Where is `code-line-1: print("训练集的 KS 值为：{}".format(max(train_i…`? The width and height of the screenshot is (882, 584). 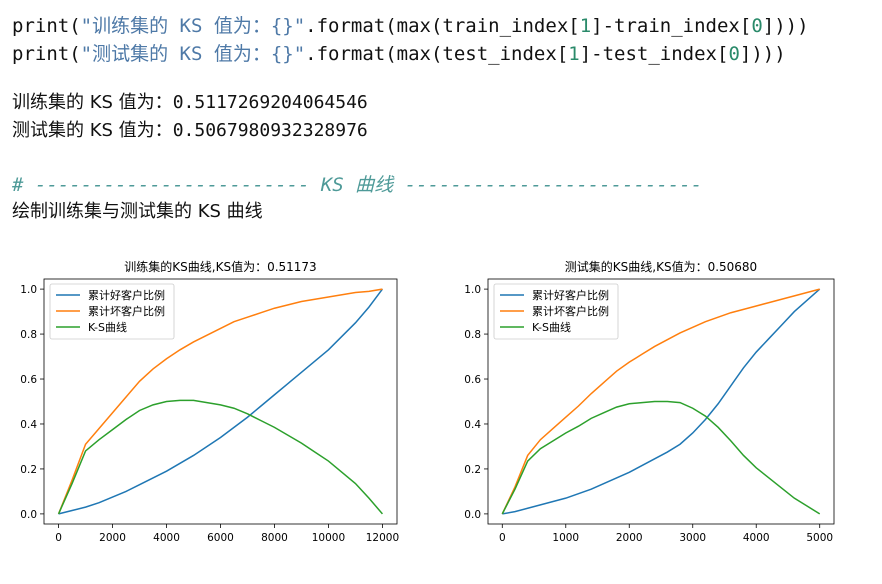
code-line-1: print("训练集的 KS 值为：{}".format(max(train_i… is located at coordinates (410, 26).